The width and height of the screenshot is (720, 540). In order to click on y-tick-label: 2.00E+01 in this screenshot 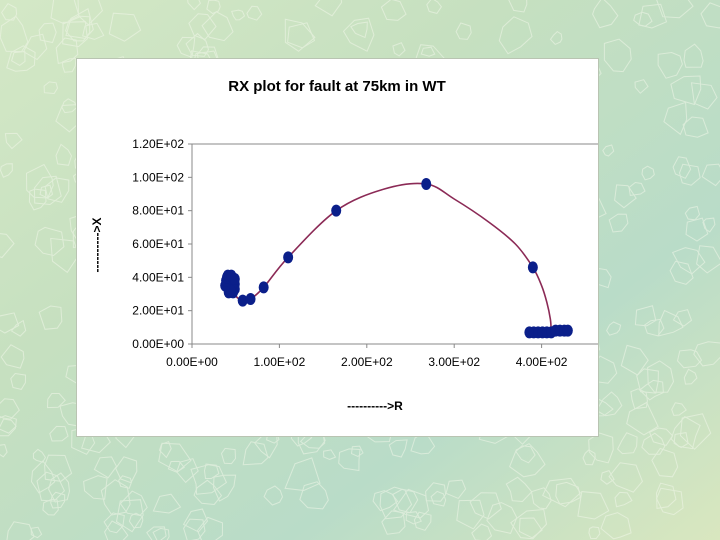, I will do `click(158, 311)`.